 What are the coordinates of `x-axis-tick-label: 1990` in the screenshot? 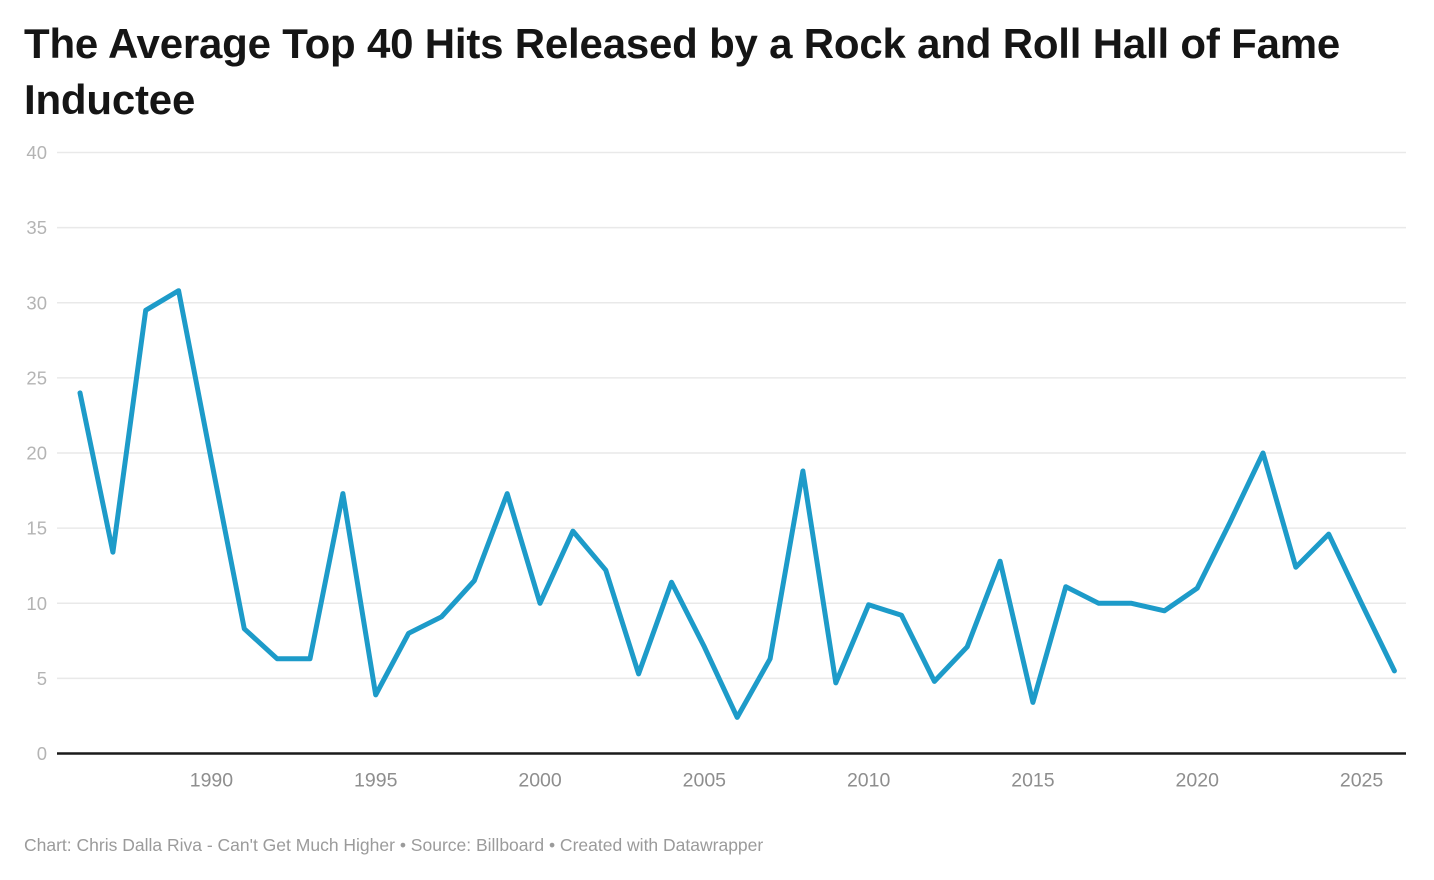 It's located at (212, 781).